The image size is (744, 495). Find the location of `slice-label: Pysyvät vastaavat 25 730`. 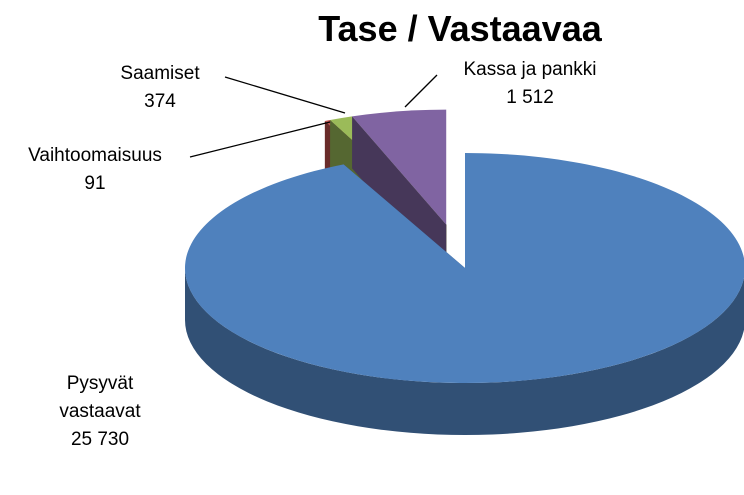

slice-label: Pysyvät vastaavat 25 730 is located at coordinates (100, 412).